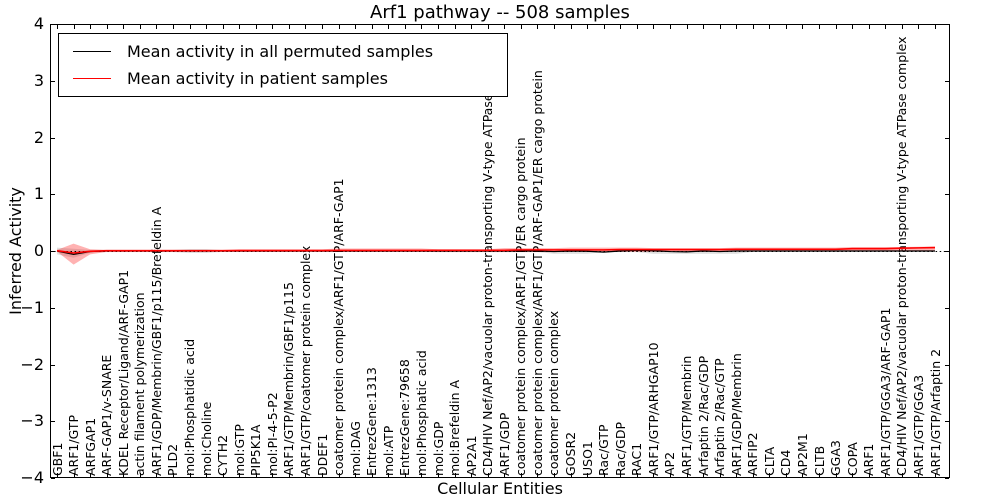 Image resolution: width=1000 pixels, height=500 pixels. What do you see at coordinates (92, 78) in the screenshot?
I see `legend-line-sample-patient` at bounding box center [92, 78].